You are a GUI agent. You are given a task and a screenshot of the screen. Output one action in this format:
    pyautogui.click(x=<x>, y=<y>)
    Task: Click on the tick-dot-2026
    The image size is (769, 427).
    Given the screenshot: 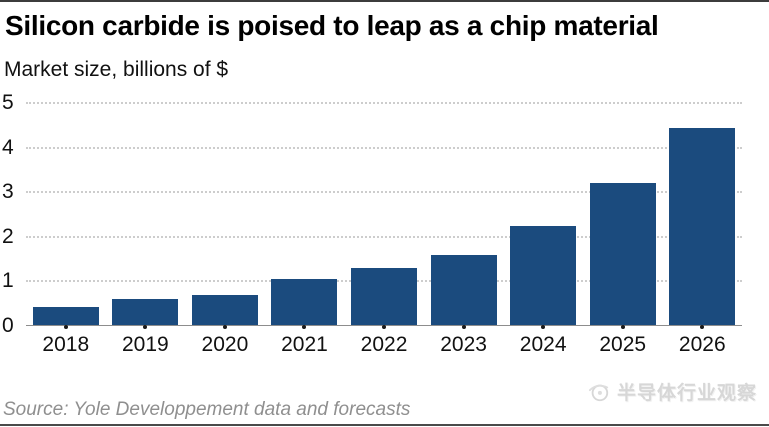 What is the action you would take?
    pyautogui.click(x=702, y=327)
    